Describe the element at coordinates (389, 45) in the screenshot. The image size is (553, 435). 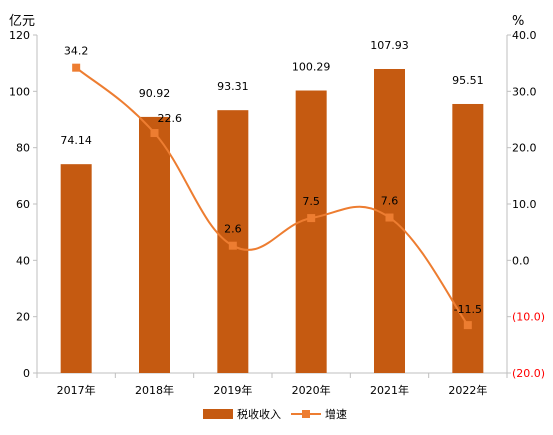
I see `bar-value-label: 107.93` at that location.